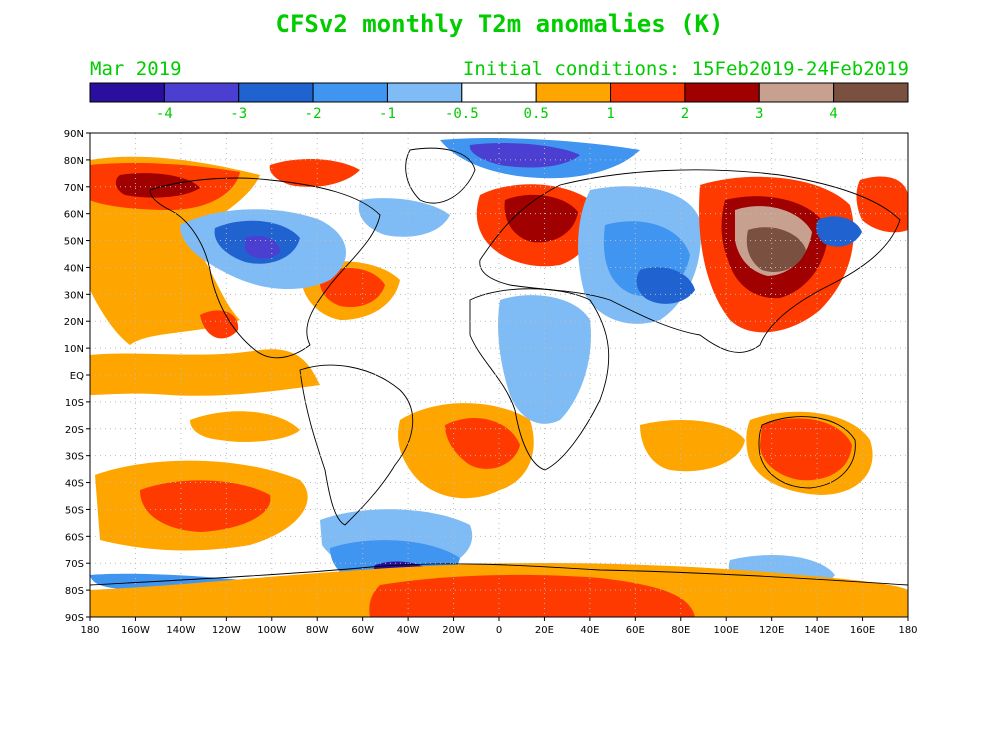  Describe the element at coordinates (541, 218) in the screenshot. I see `scandinavia-warm-core` at that location.